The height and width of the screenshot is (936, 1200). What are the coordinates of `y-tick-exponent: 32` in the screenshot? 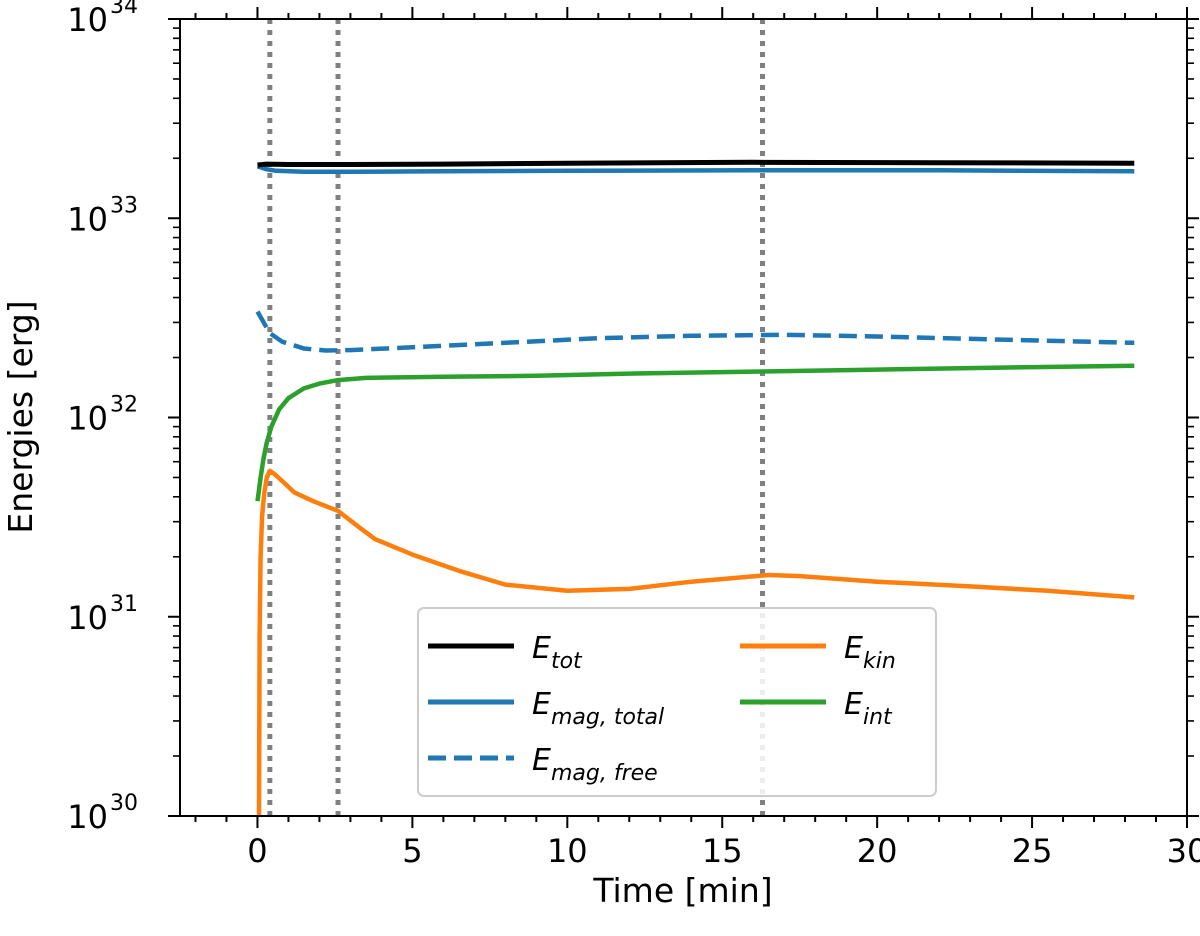 It's located at (124, 405).